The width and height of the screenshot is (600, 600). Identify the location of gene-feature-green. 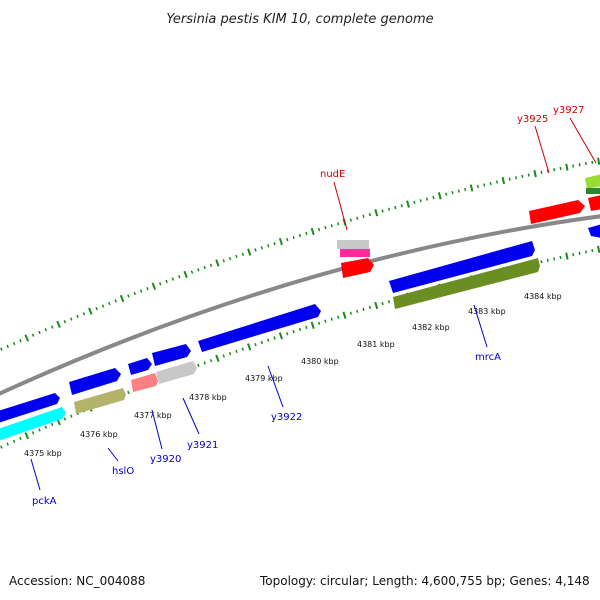
(593, 191).